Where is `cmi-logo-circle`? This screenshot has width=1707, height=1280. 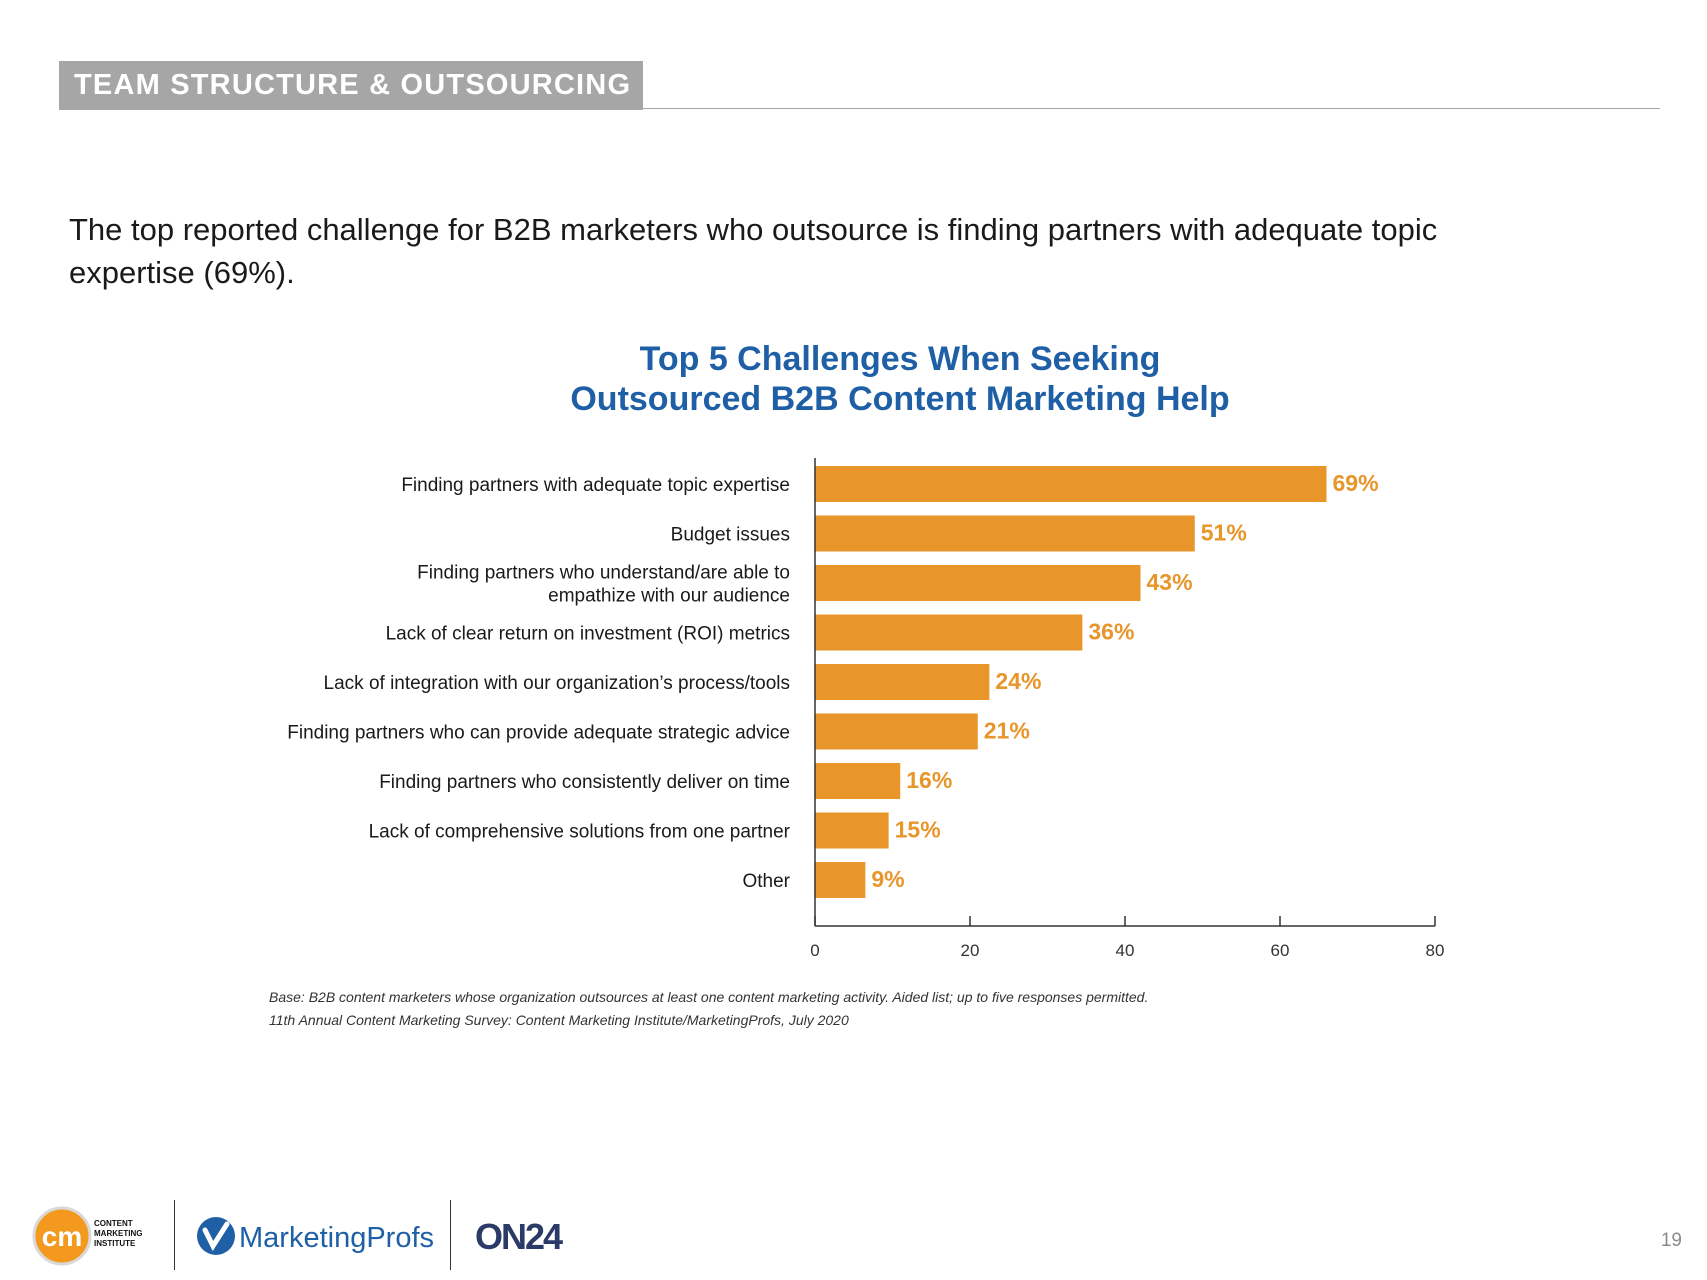
cmi-logo-circle is located at coordinates (62, 1236).